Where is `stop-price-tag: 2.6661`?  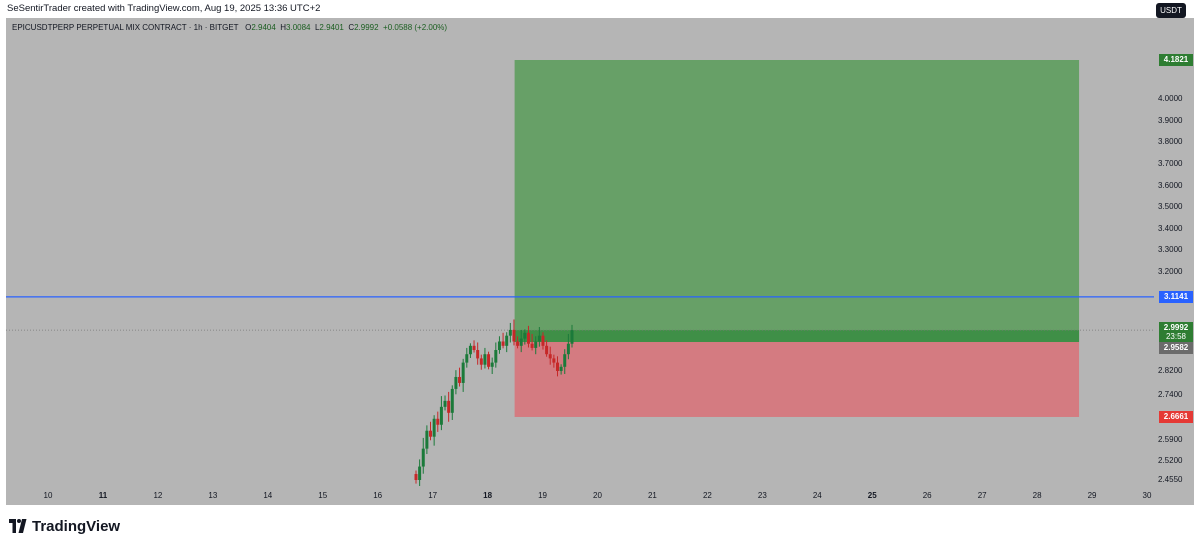 stop-price-tag: 2.6661 is located at coordinates (1176, 416).